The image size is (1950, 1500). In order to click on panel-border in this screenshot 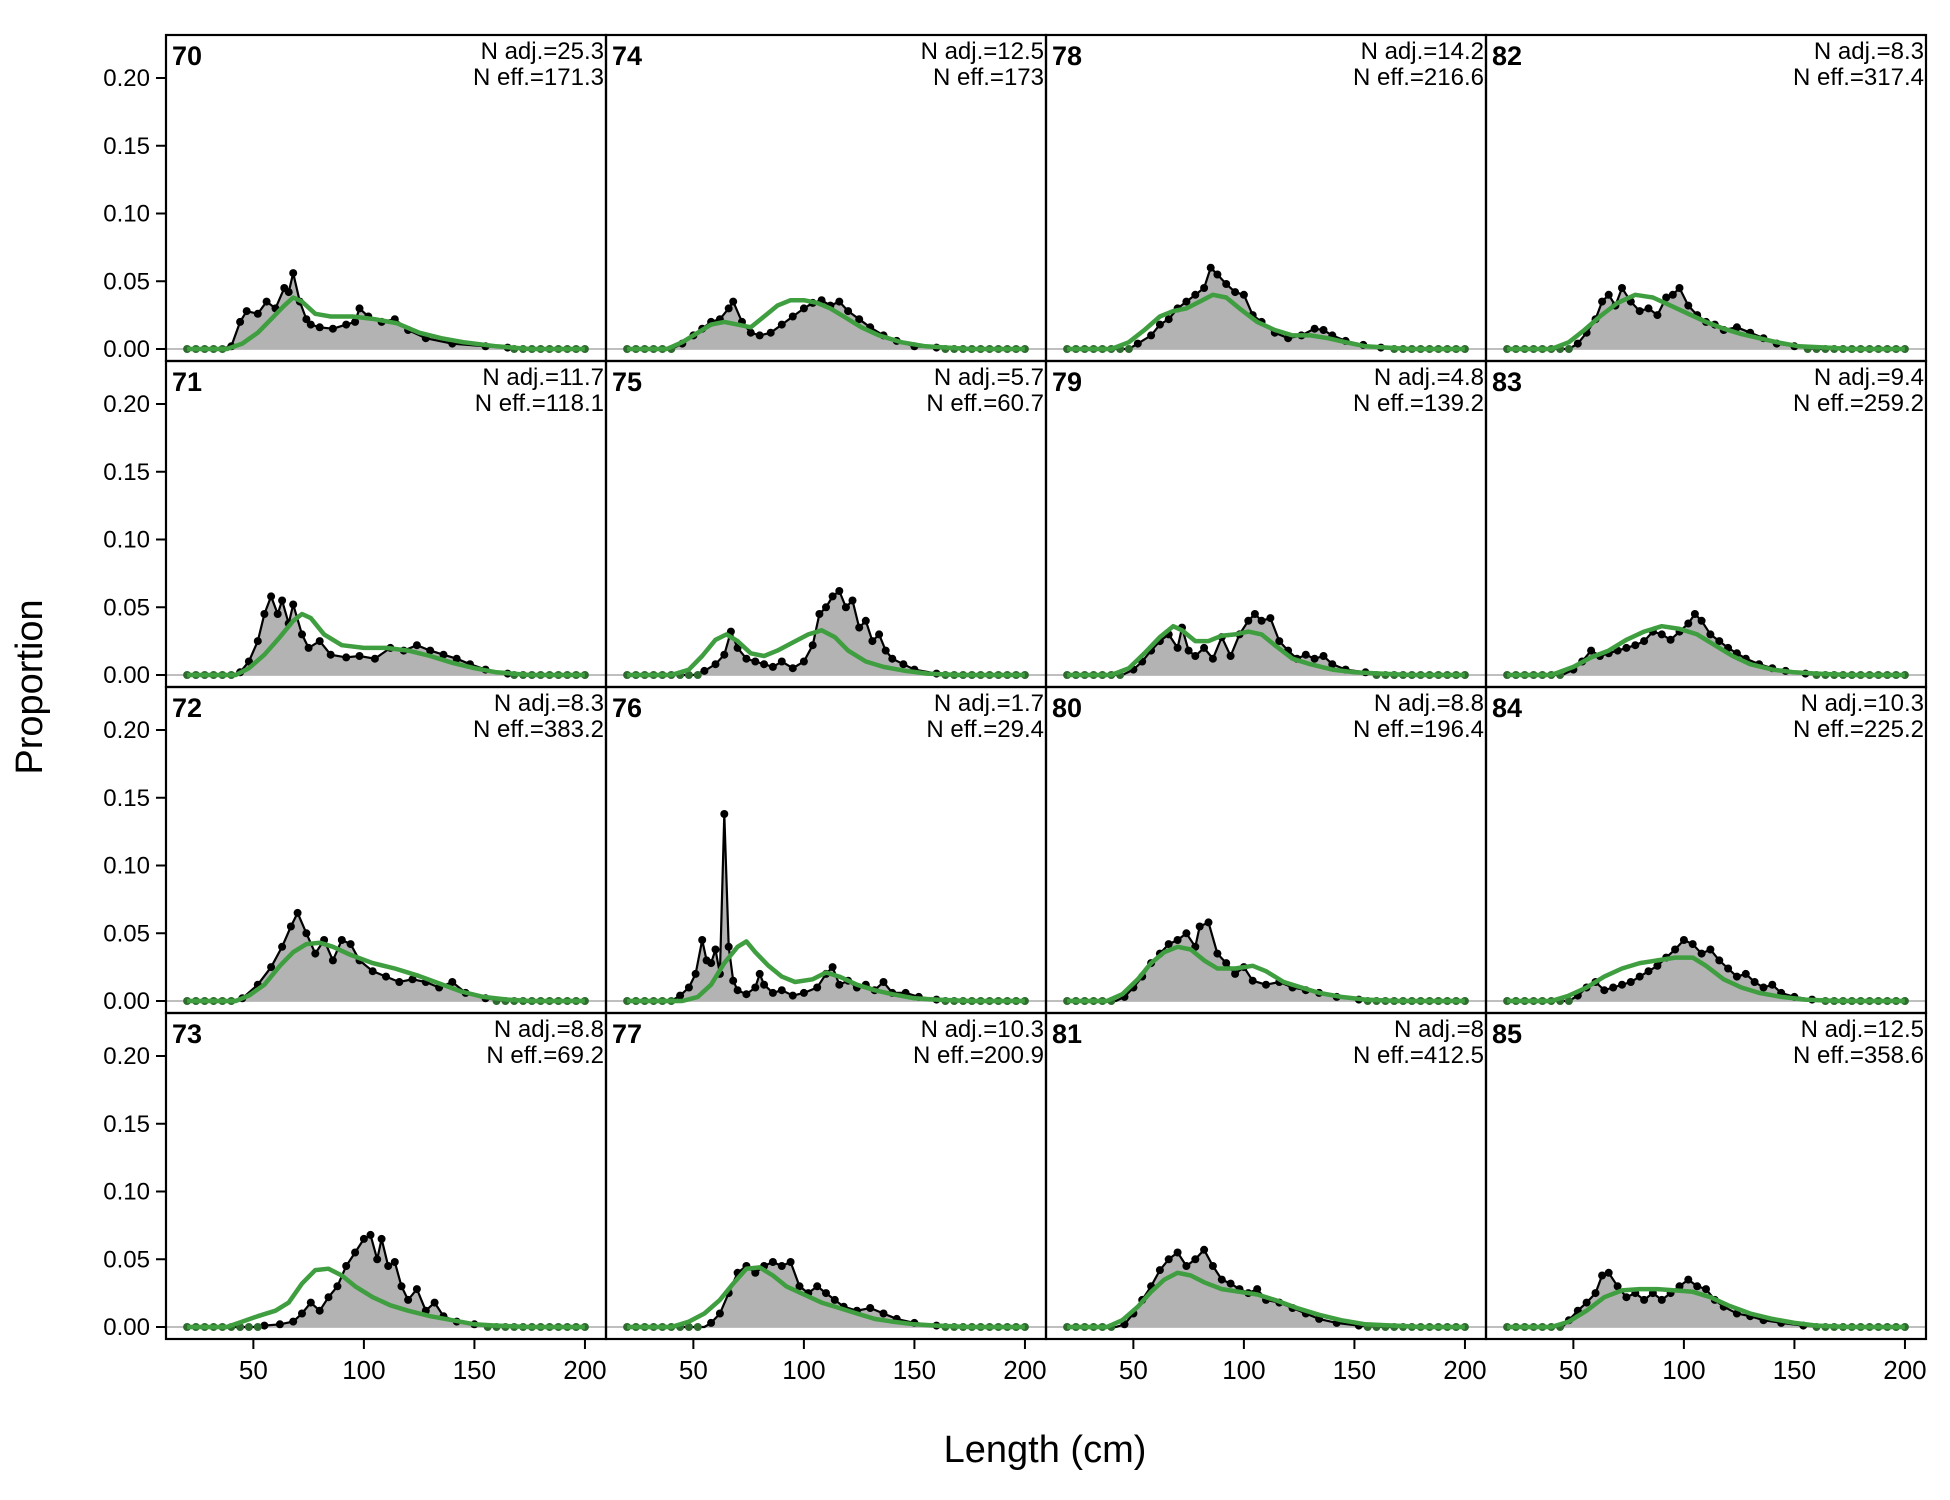, I will do `click(1706, 1176)`.